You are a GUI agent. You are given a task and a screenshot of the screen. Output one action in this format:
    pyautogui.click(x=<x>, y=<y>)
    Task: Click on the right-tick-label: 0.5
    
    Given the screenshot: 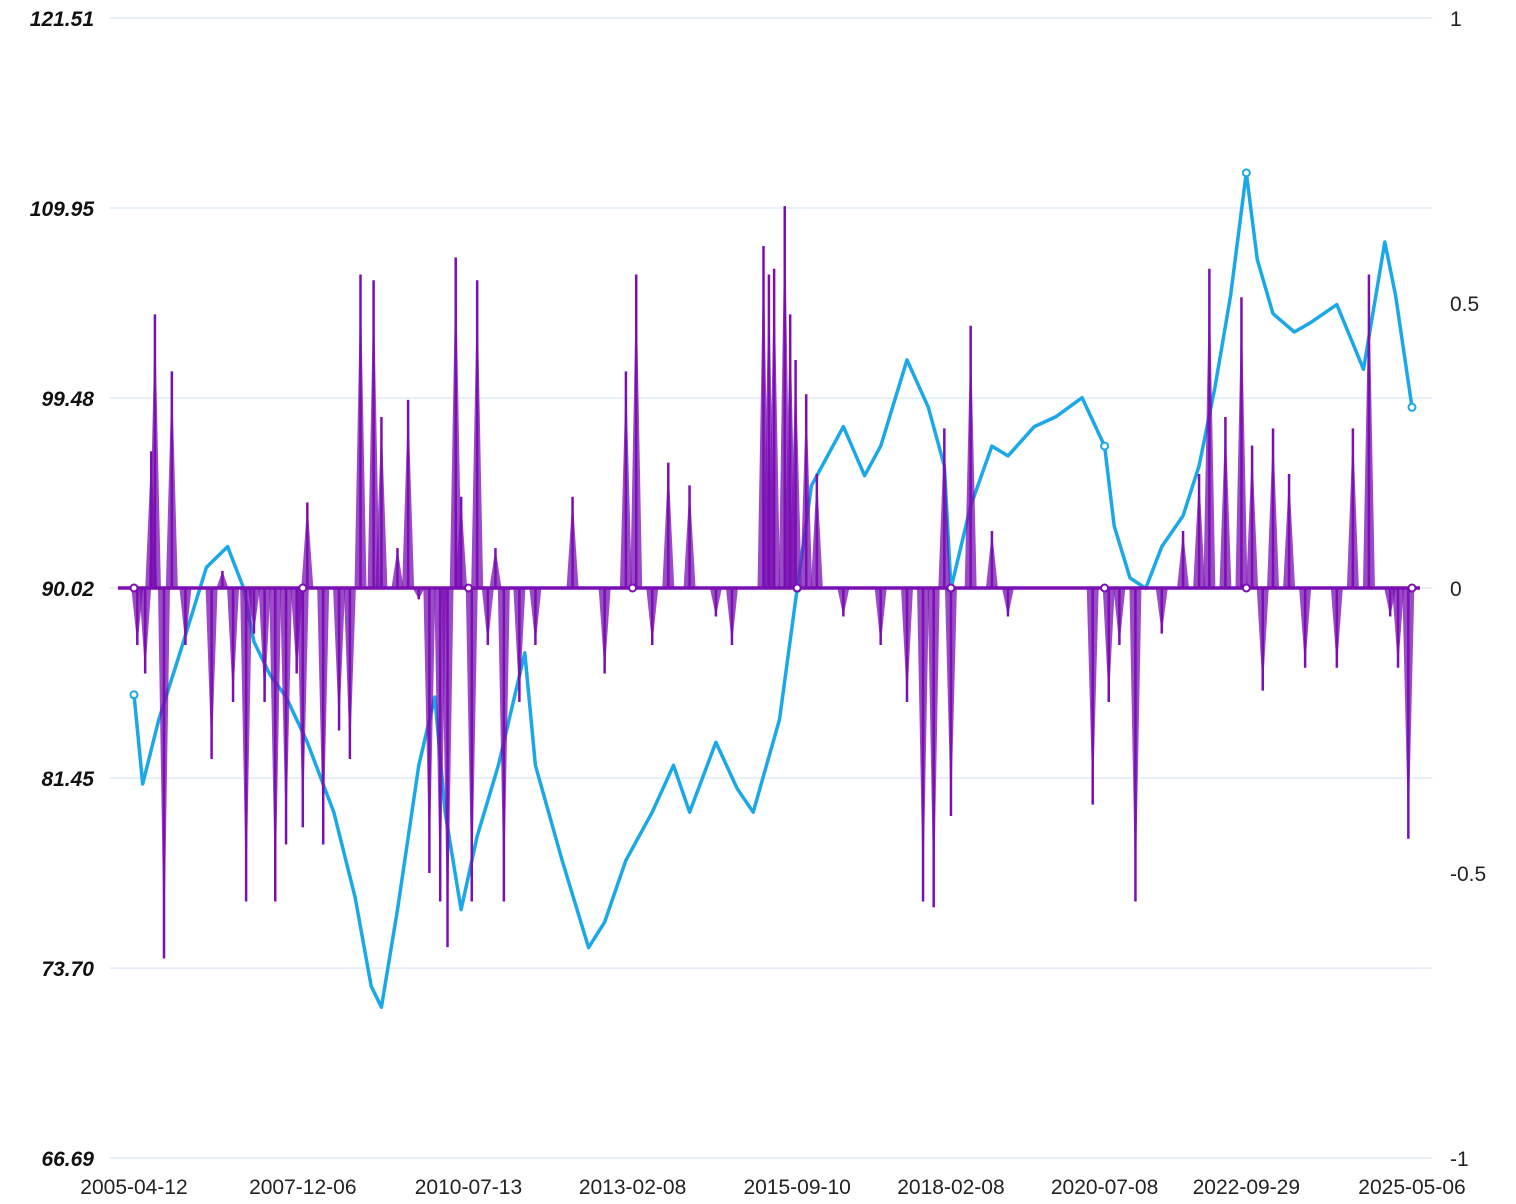 What is the action you would take?
    pyautogui.click(x=1464, y=304)
    